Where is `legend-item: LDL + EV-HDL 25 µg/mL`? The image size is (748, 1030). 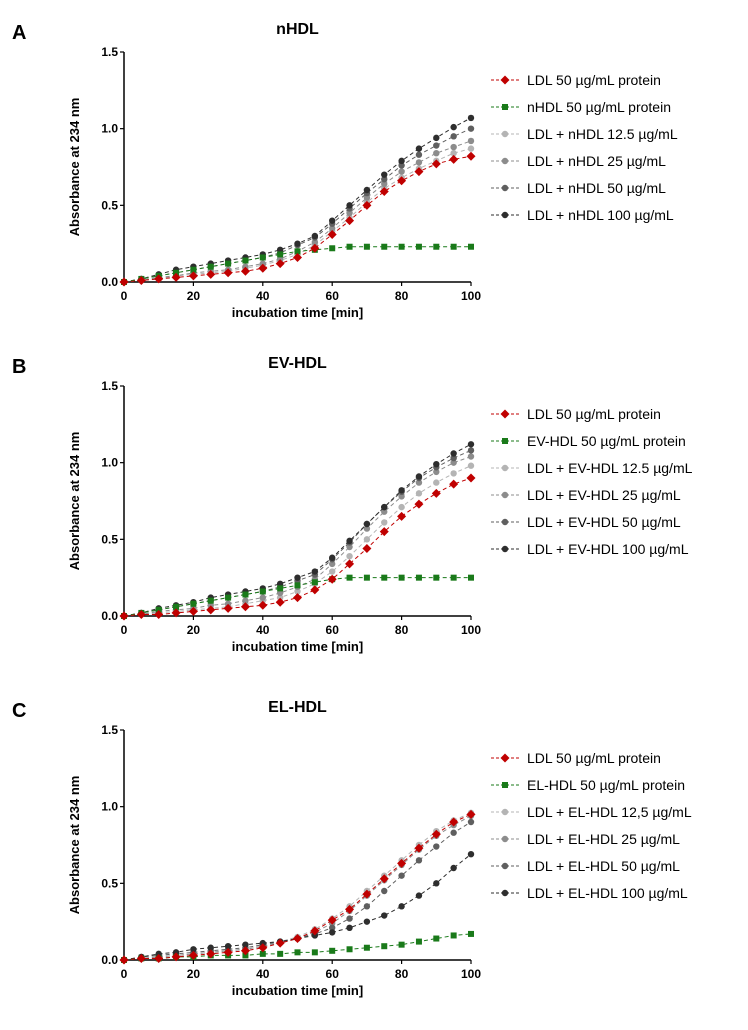
legend-item: LDL + EV-HDL 25 µg/mL is located at coordinates (586, 495).